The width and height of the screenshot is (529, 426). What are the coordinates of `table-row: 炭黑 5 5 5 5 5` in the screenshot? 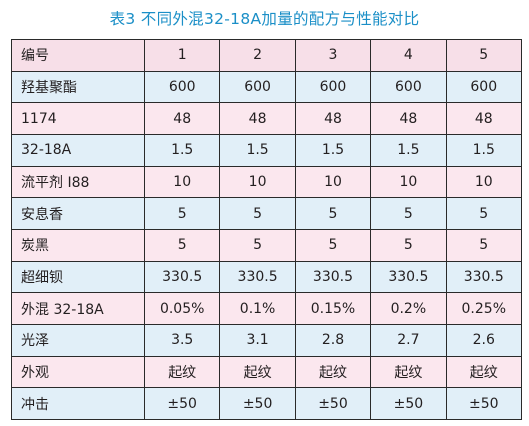 It's located at (266, 245).